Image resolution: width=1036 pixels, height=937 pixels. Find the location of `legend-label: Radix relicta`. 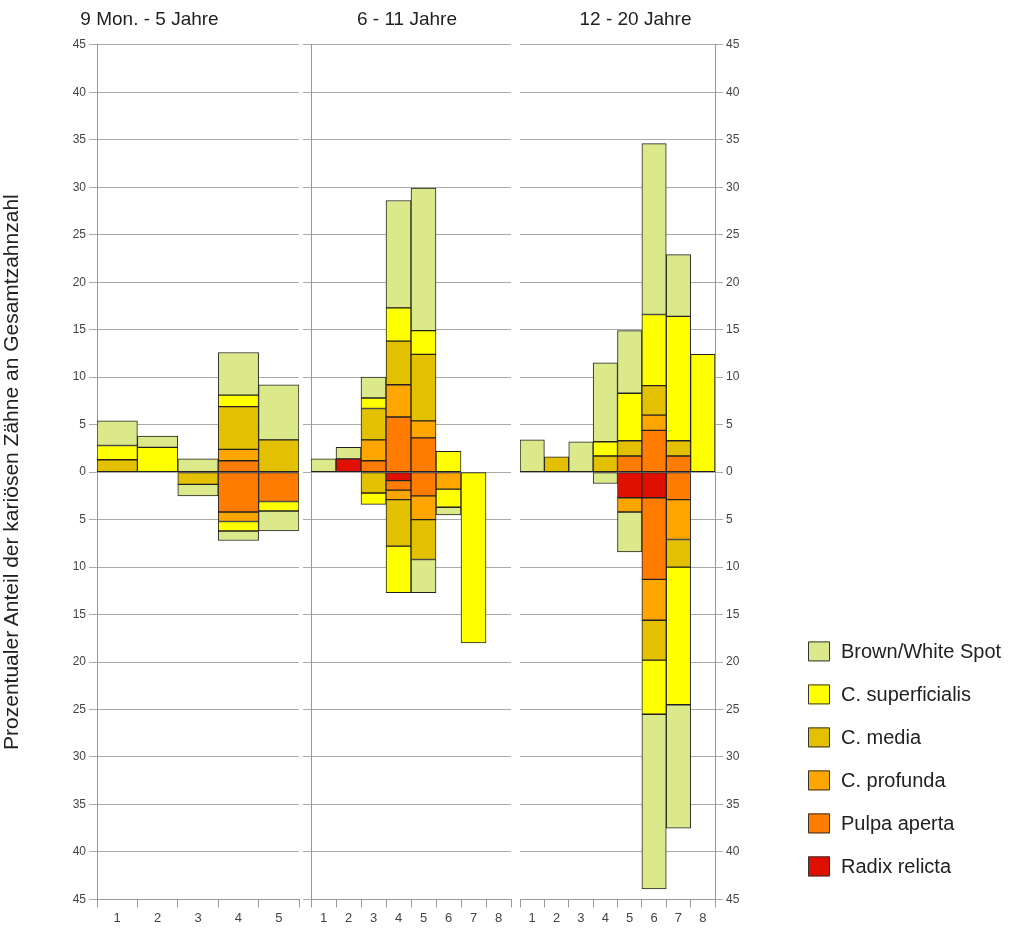

legend-label: Radix relicta is located at coordinates (896, 865).